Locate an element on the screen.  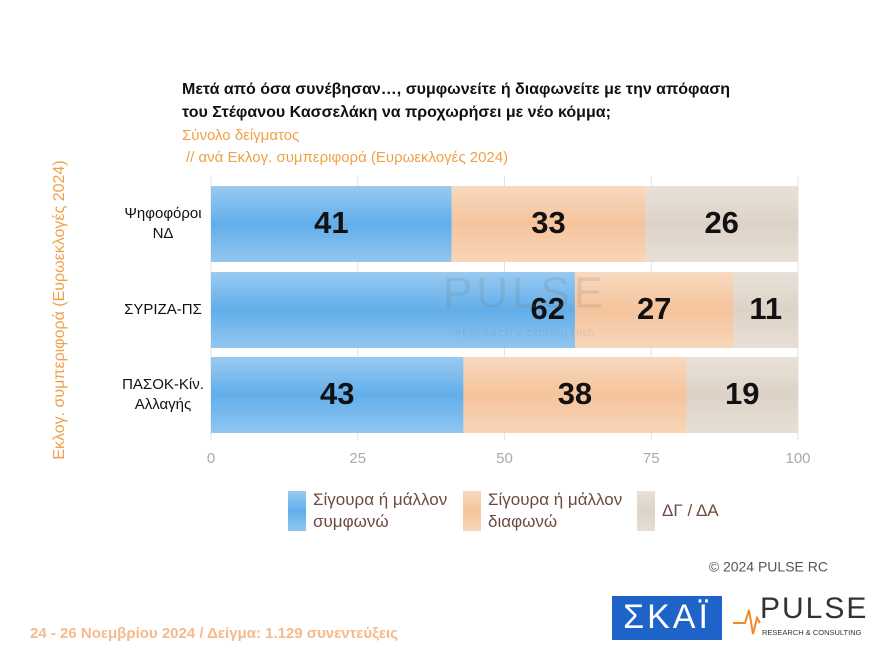
y-tick-label: ΣΥΡΙΖΑ-ΠΣ is located at coordinates (163, 309).